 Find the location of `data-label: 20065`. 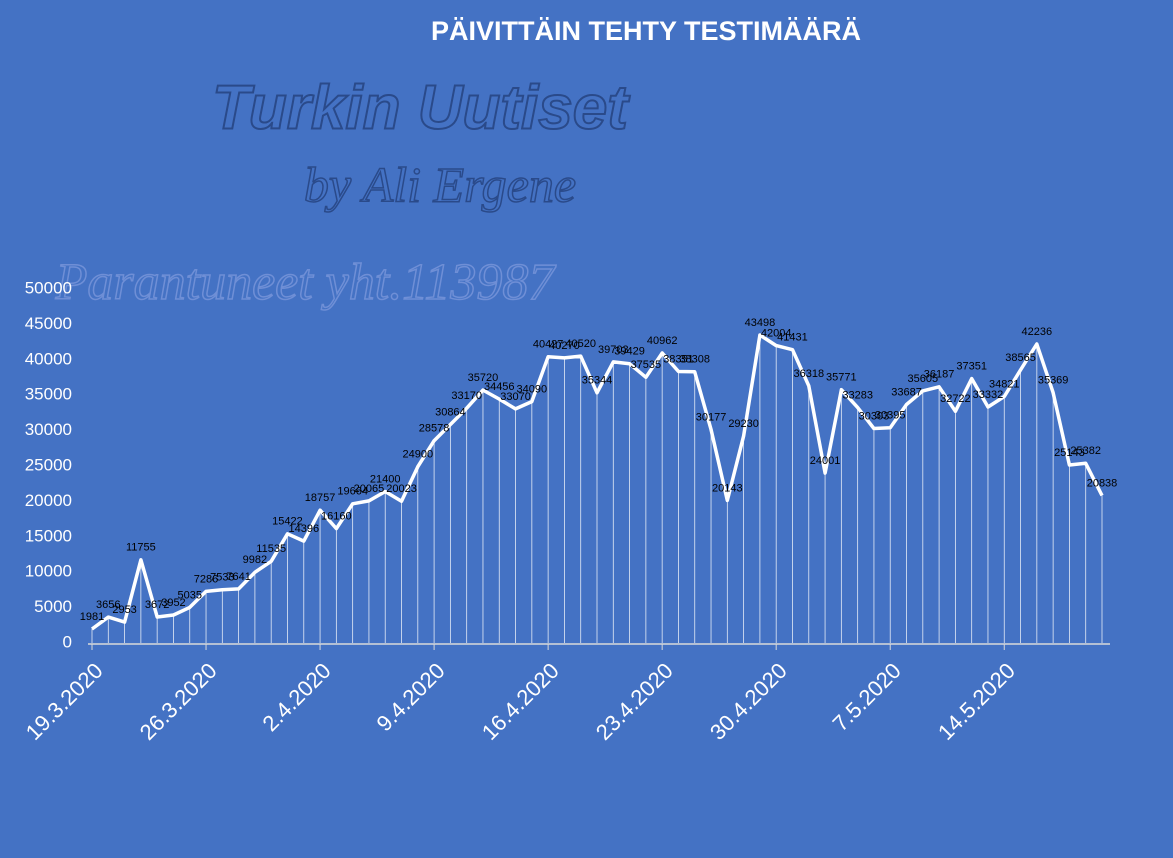

data-label: 20065 is located at coordinates (369, 489).